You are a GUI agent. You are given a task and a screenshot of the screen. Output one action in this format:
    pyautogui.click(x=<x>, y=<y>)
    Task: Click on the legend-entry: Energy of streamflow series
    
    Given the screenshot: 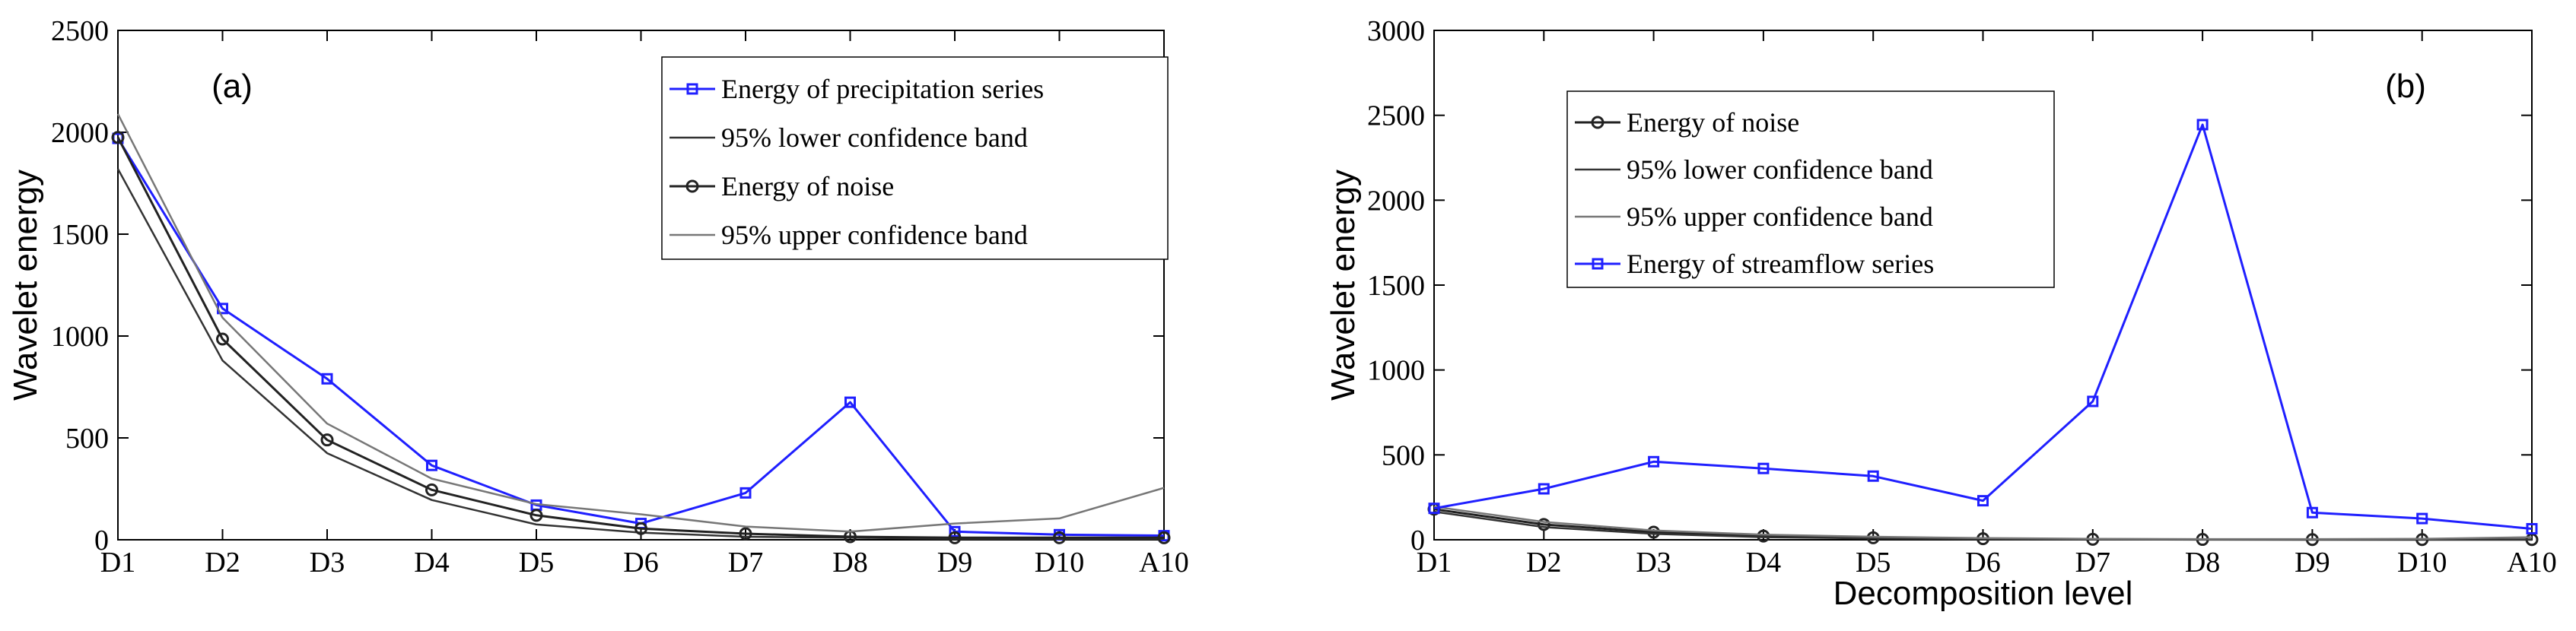 What is the action you would take?
    pyautogui.click(x=1780, y=264)
    